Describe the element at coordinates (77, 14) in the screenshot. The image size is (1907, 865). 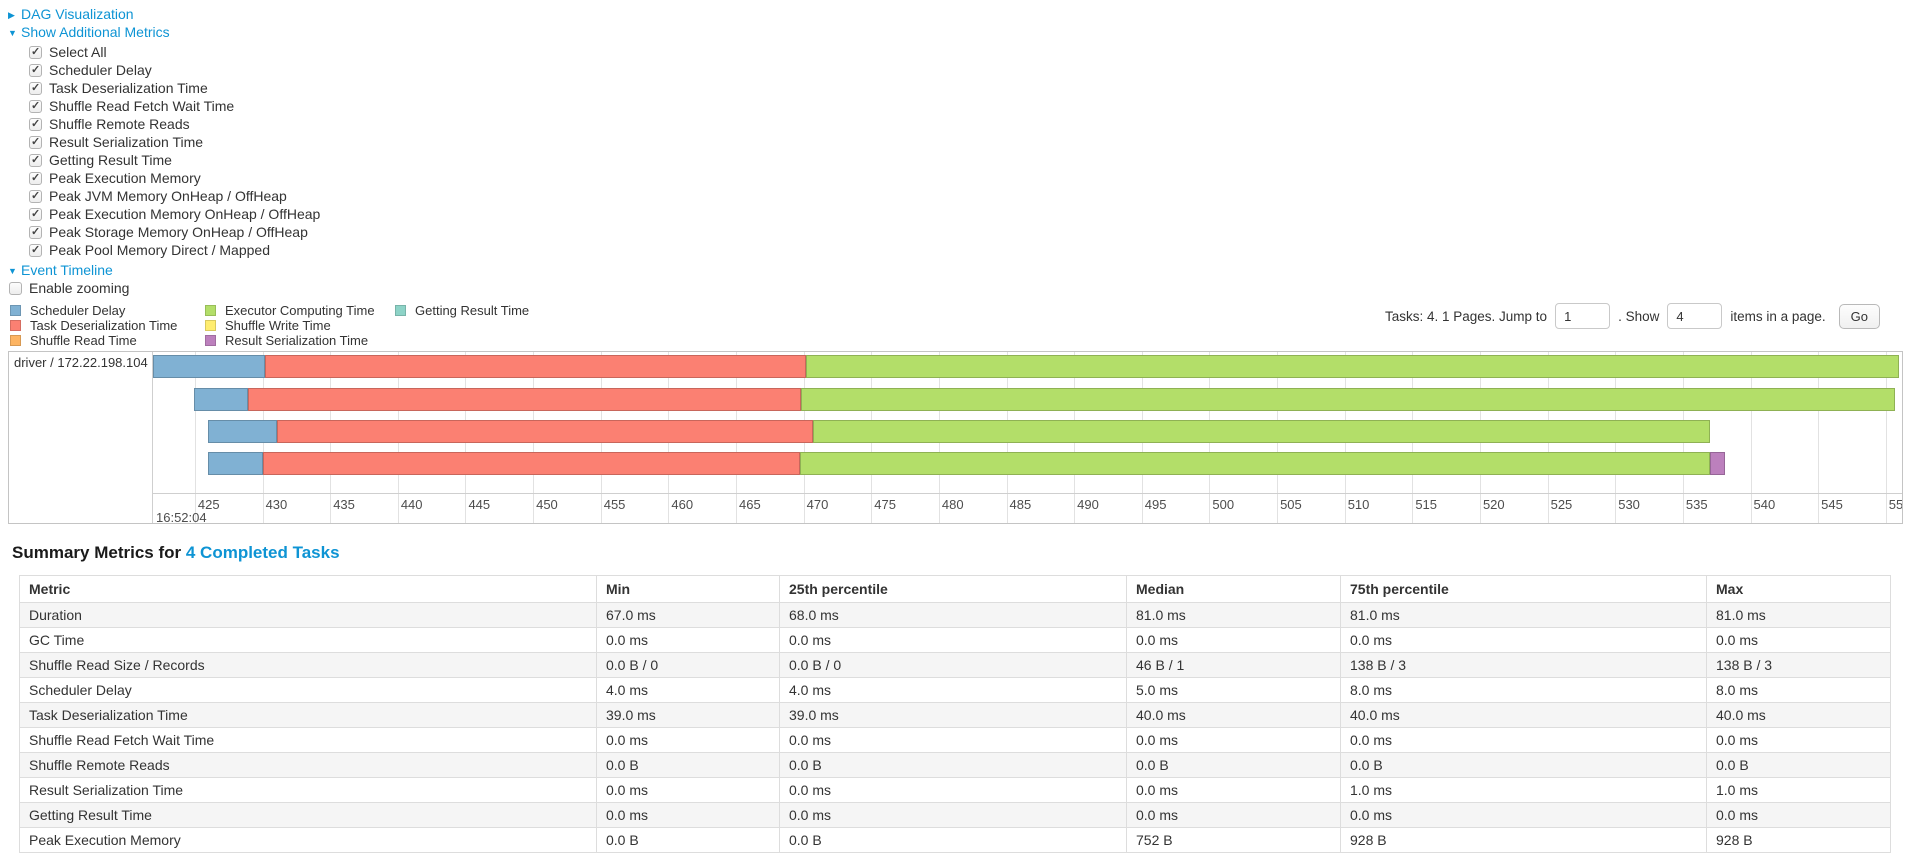
I see `dag-visualization-link: DAG Visualization` at that location.